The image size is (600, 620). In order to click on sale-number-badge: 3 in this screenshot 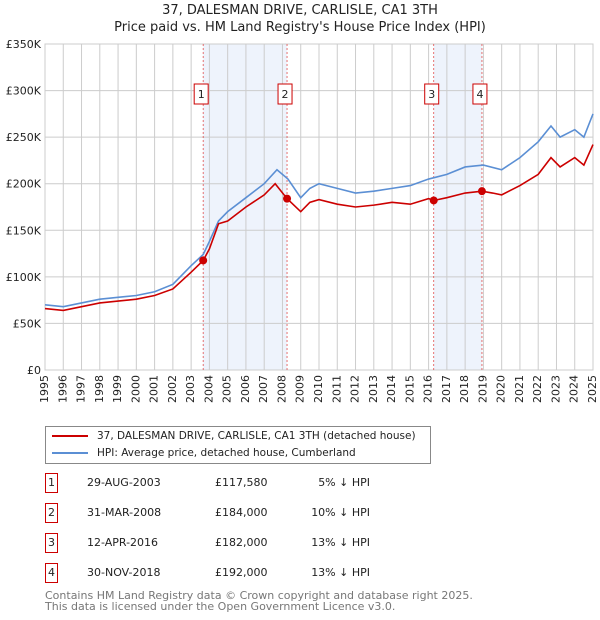, I will do `click(51, 543)`.